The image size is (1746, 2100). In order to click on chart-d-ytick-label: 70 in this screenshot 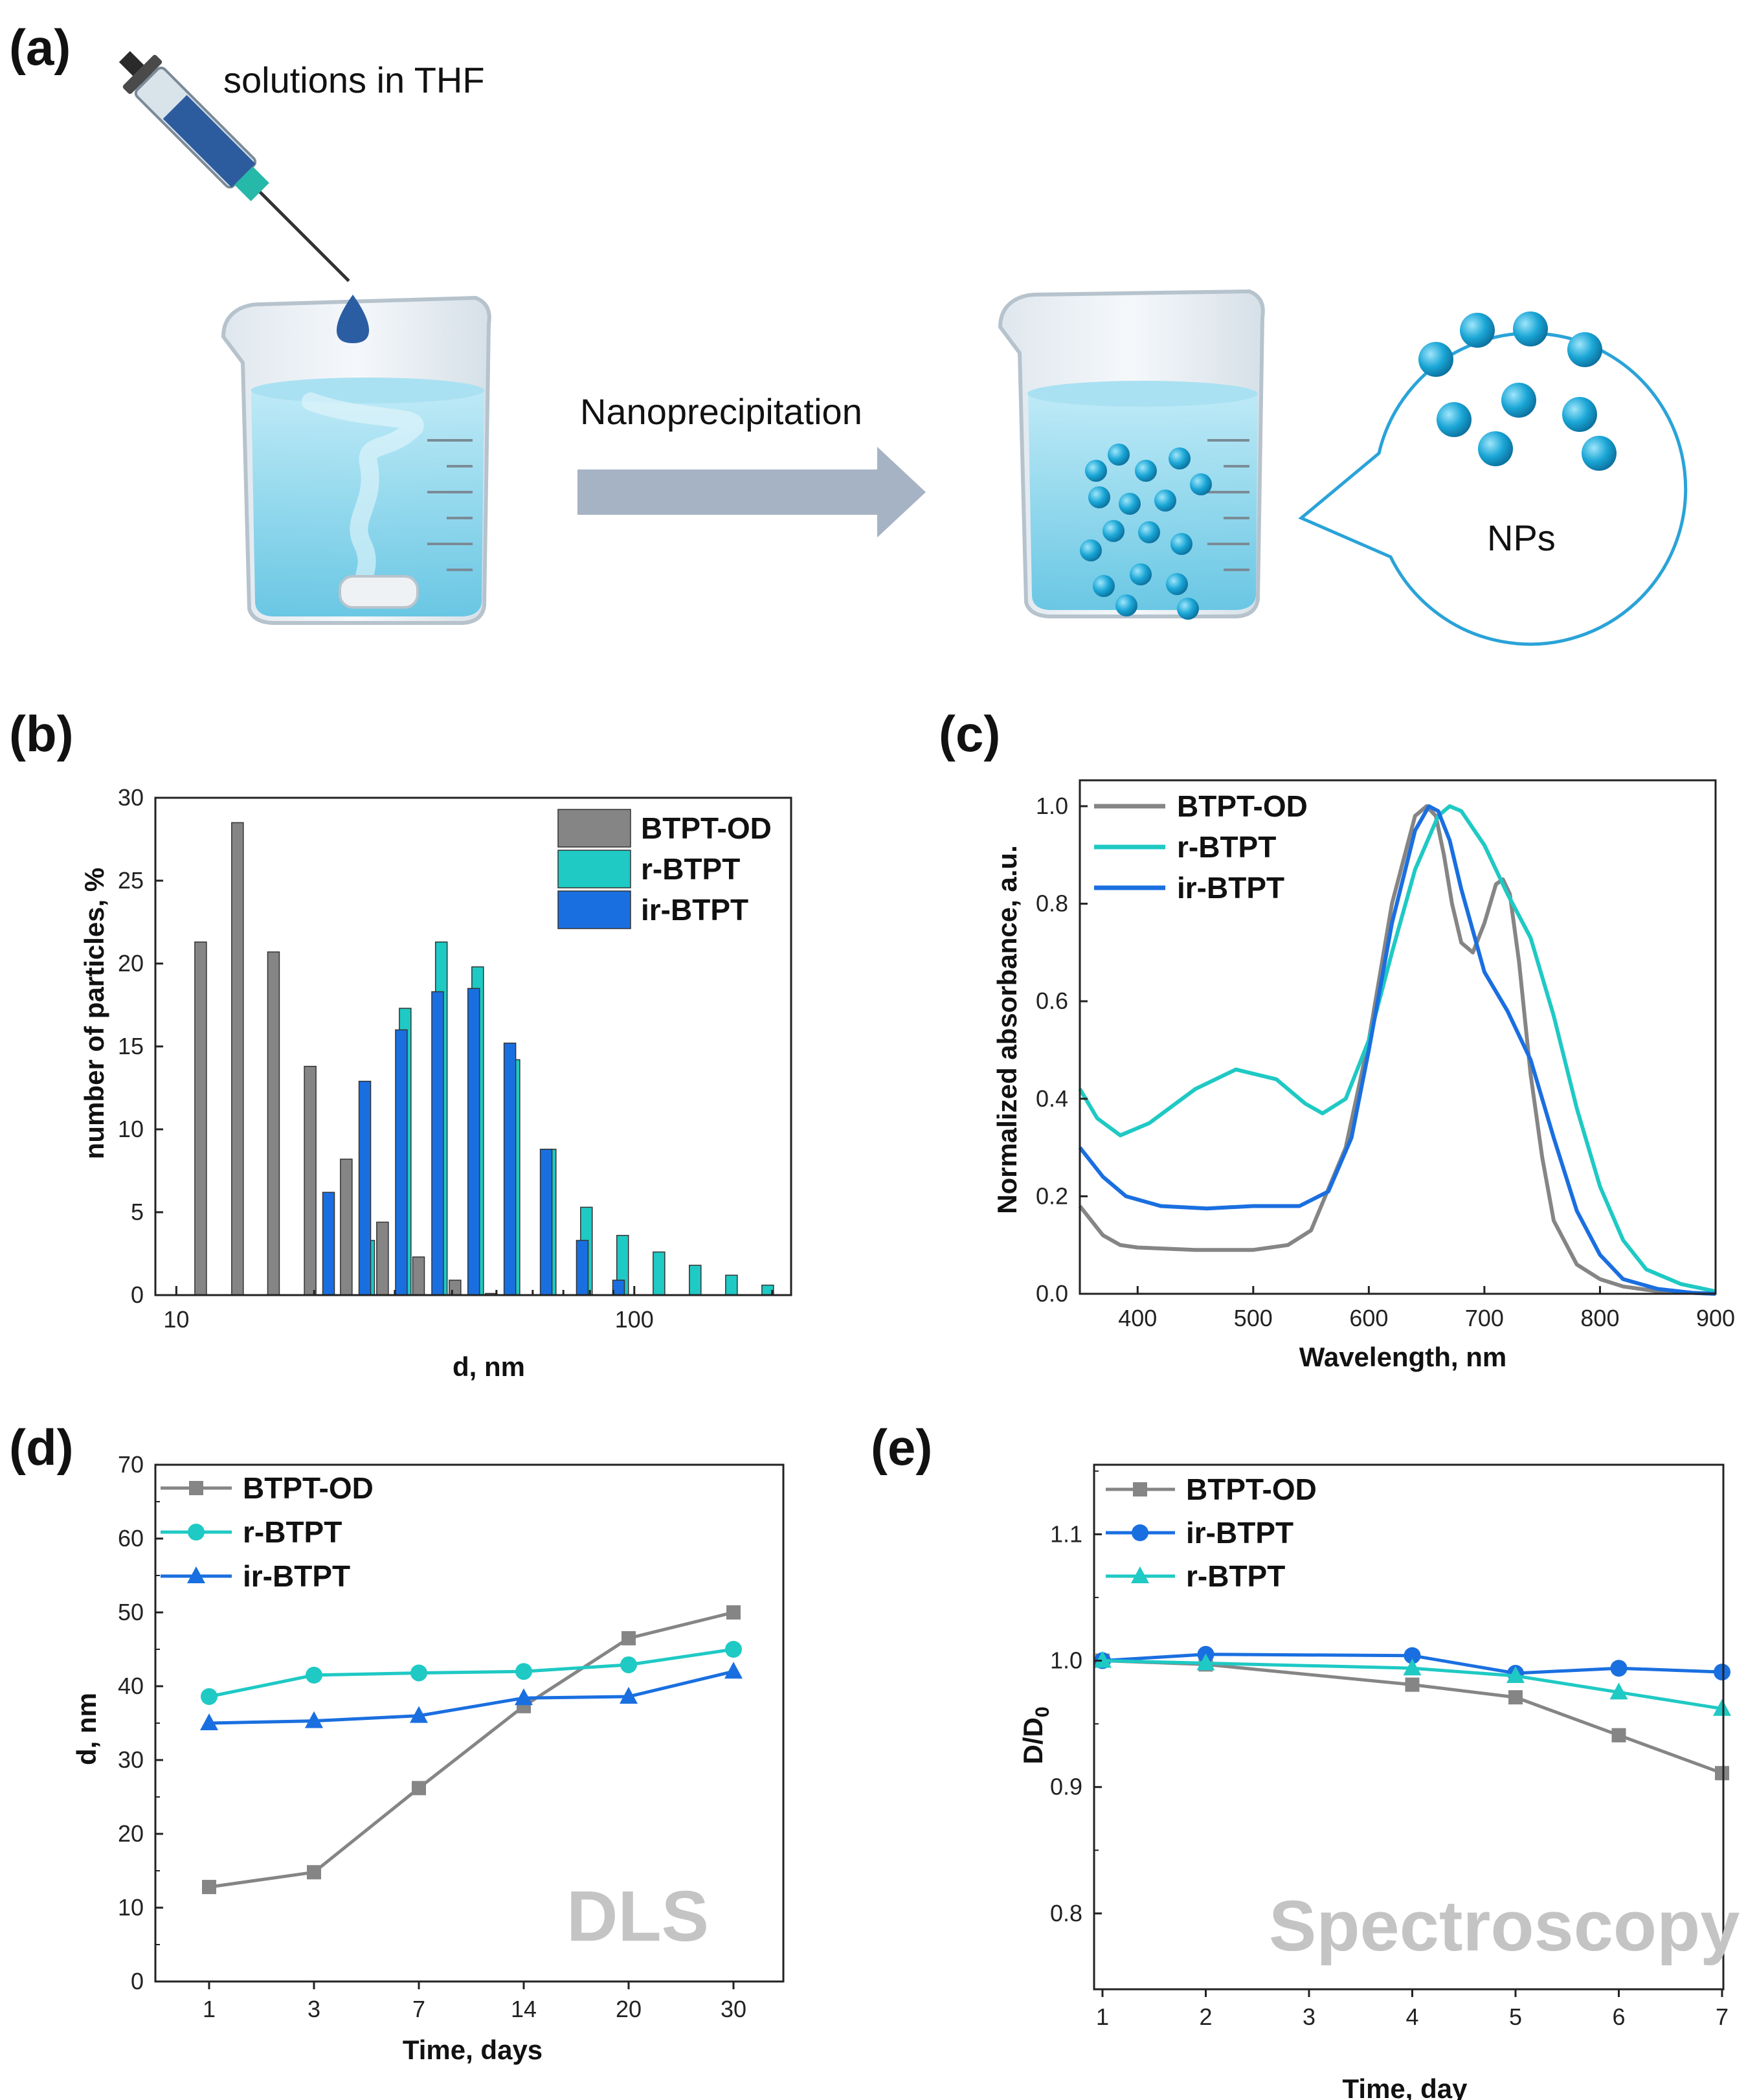, I will do `click(131, 1465)`.